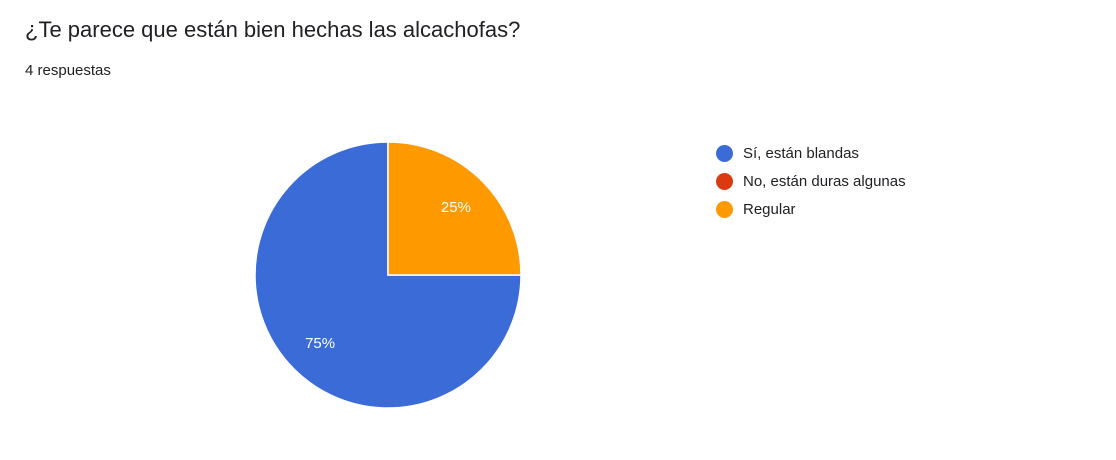 Image resolution: width=1116 pixels, height=460 pixels. I want to click on legend-item-label: No, están duras algunas, so click(824, 181).